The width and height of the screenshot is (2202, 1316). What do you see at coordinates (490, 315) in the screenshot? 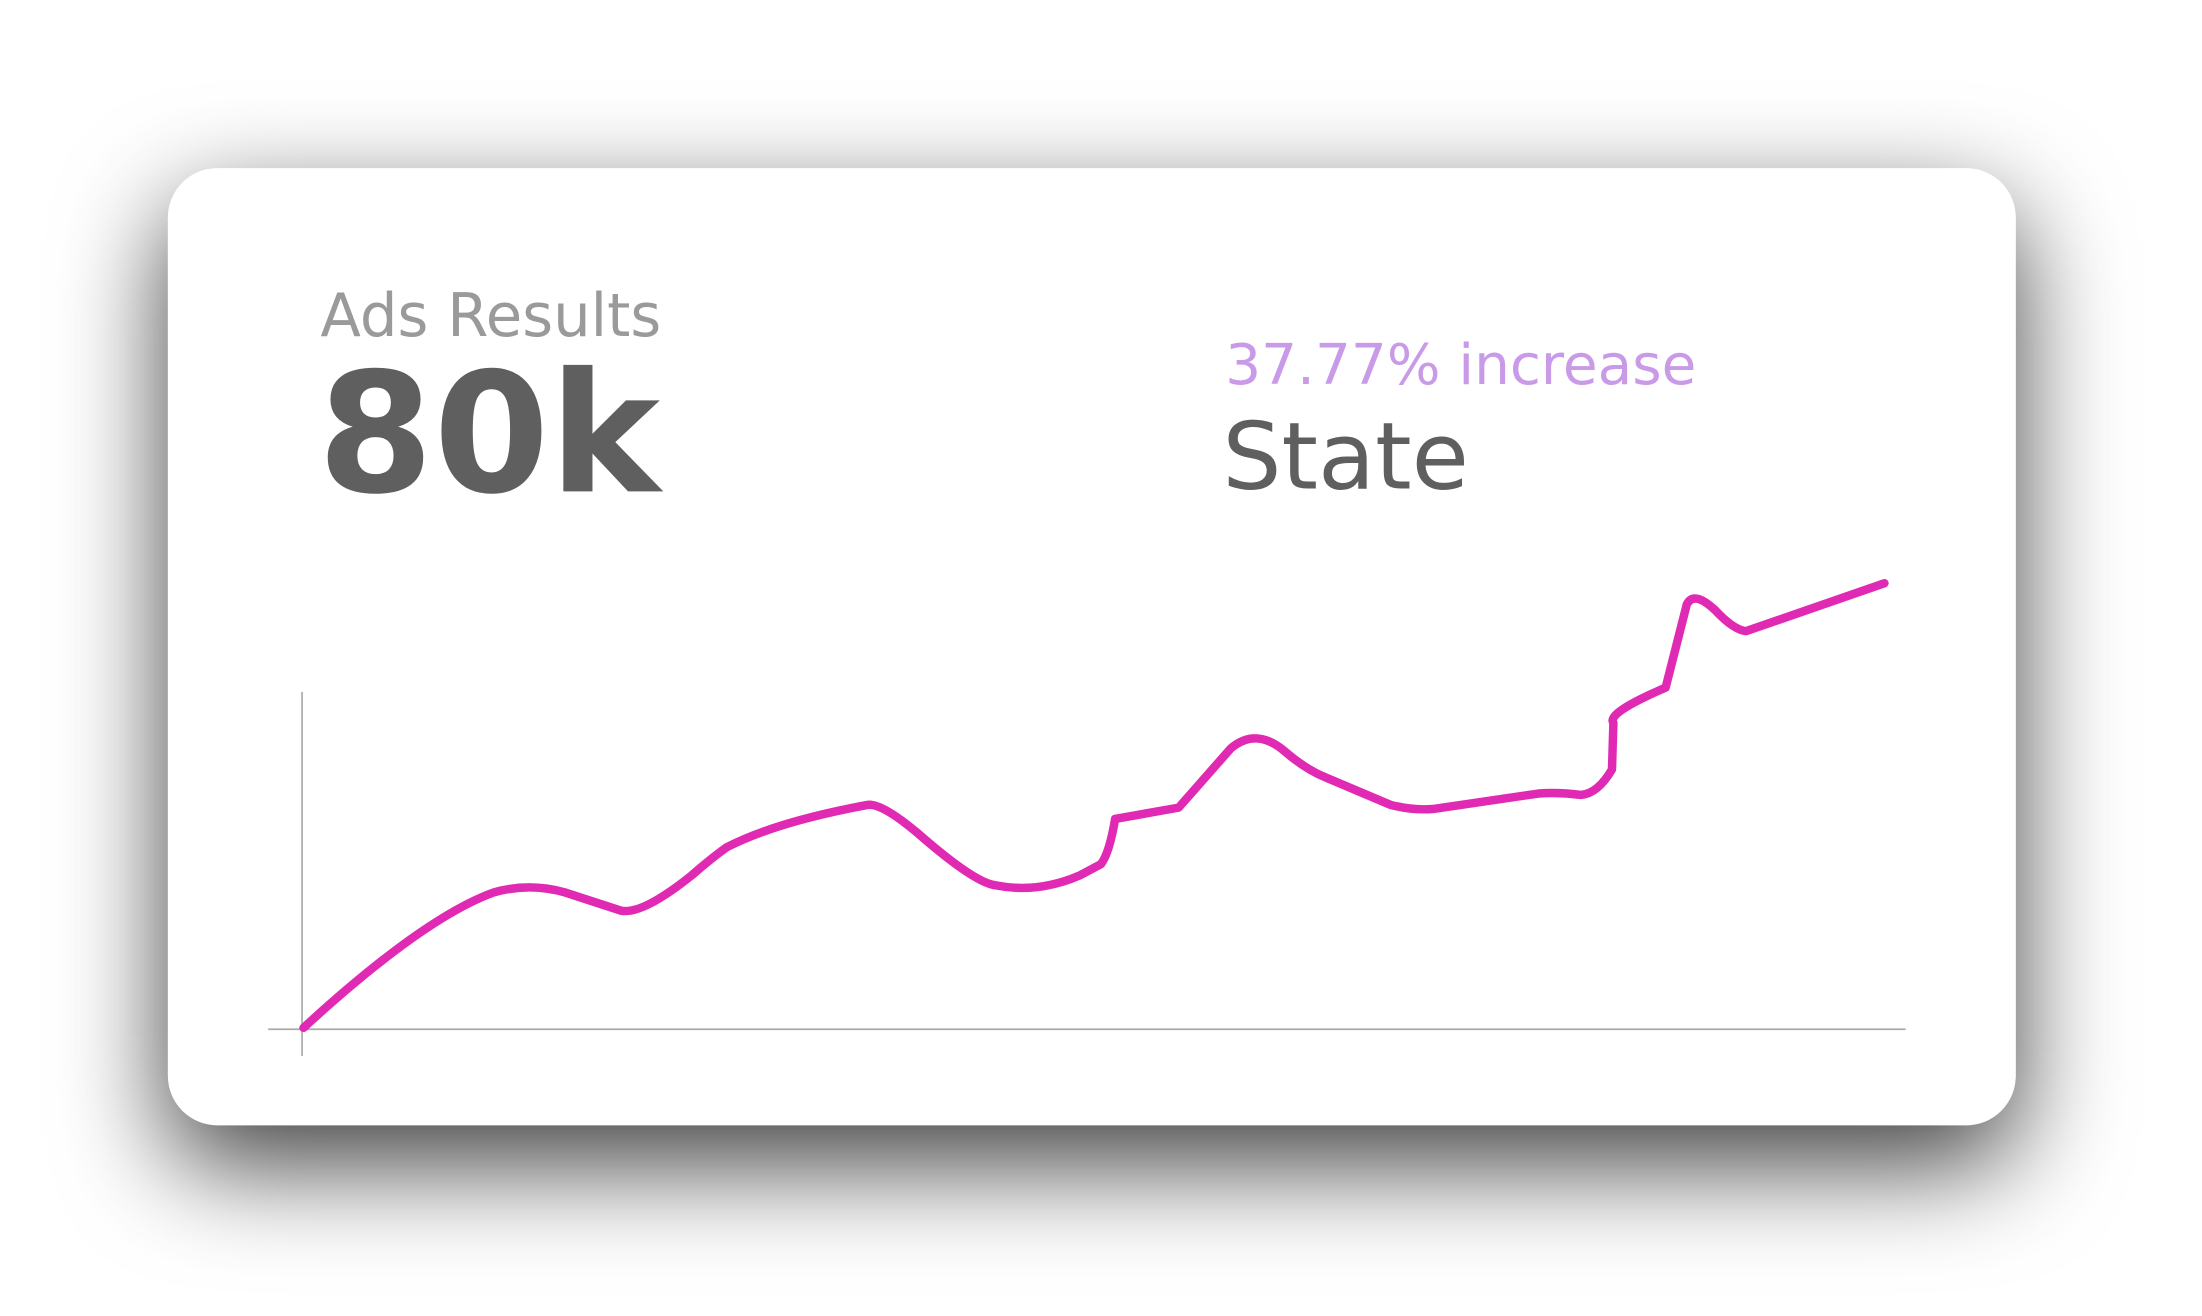
I see `card-label: Ads Results` at bounding box center [490, 315].